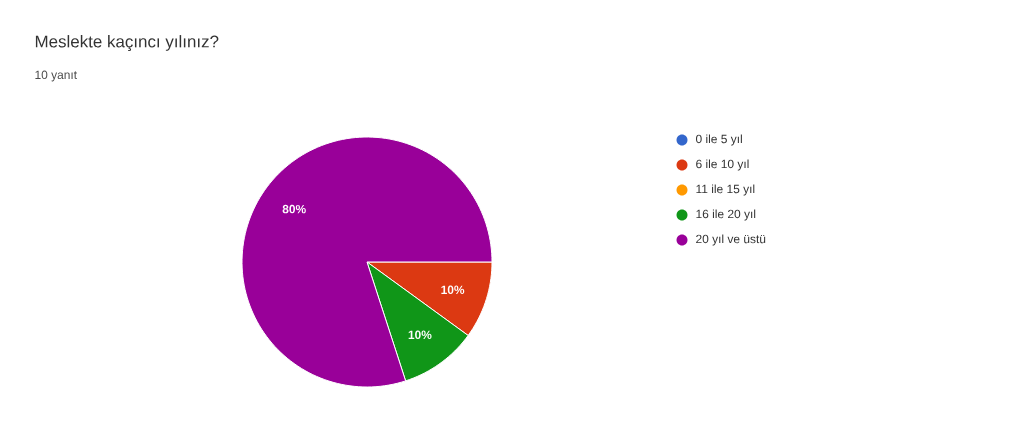  Describe the element at coordinates (722, 165) in the screenshot. I see `legend-label: 6 ile 10 yıl` at that location.